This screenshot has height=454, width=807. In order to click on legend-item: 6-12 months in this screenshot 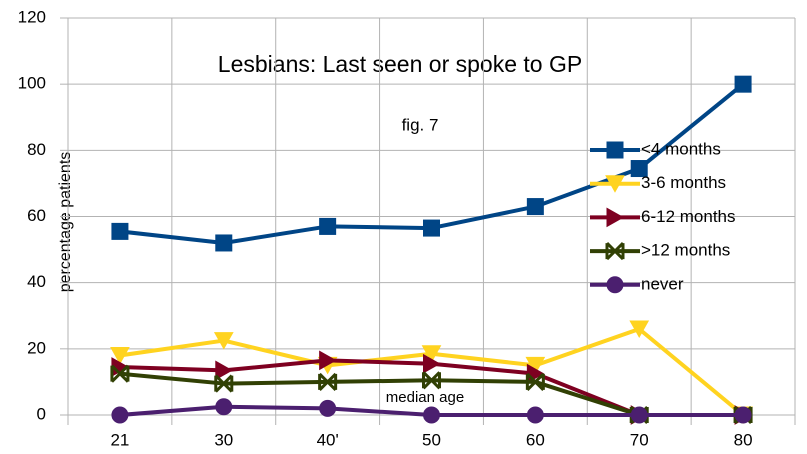, I will do `click(663, 217)`.